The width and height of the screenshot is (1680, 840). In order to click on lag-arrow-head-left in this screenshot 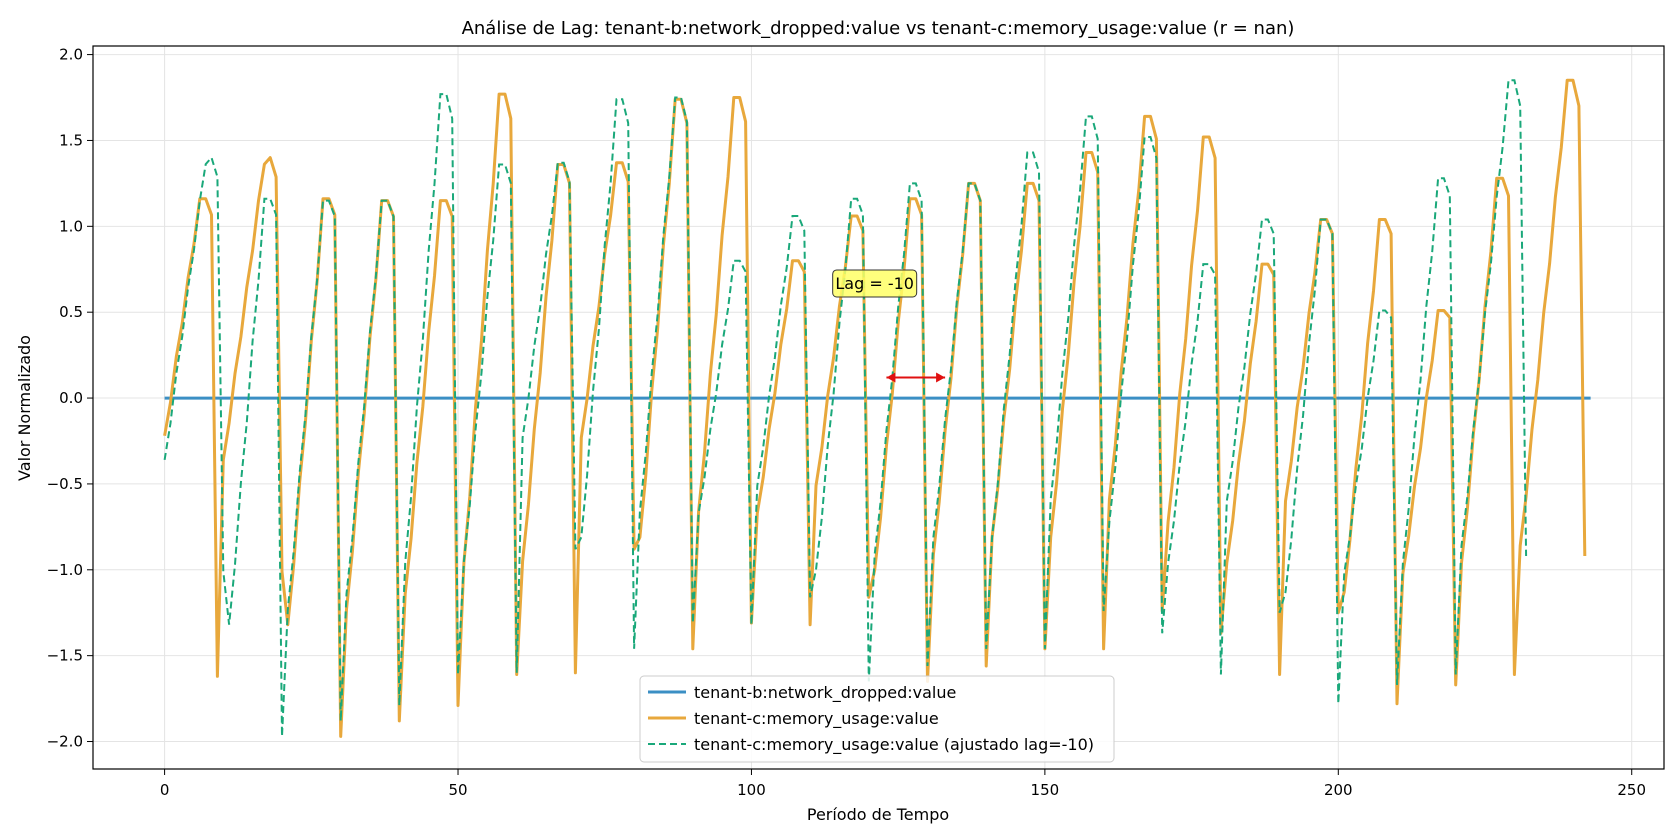, I will do `click(891, 377)`.